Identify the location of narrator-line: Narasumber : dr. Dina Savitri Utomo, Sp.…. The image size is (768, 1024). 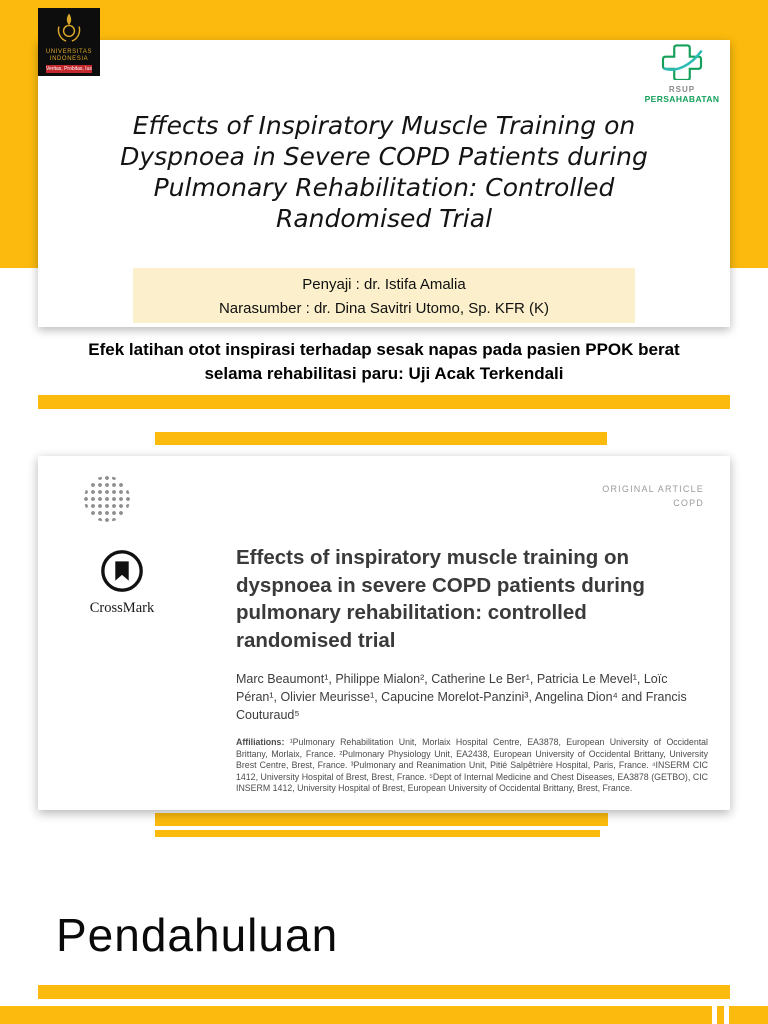
(384, 308).